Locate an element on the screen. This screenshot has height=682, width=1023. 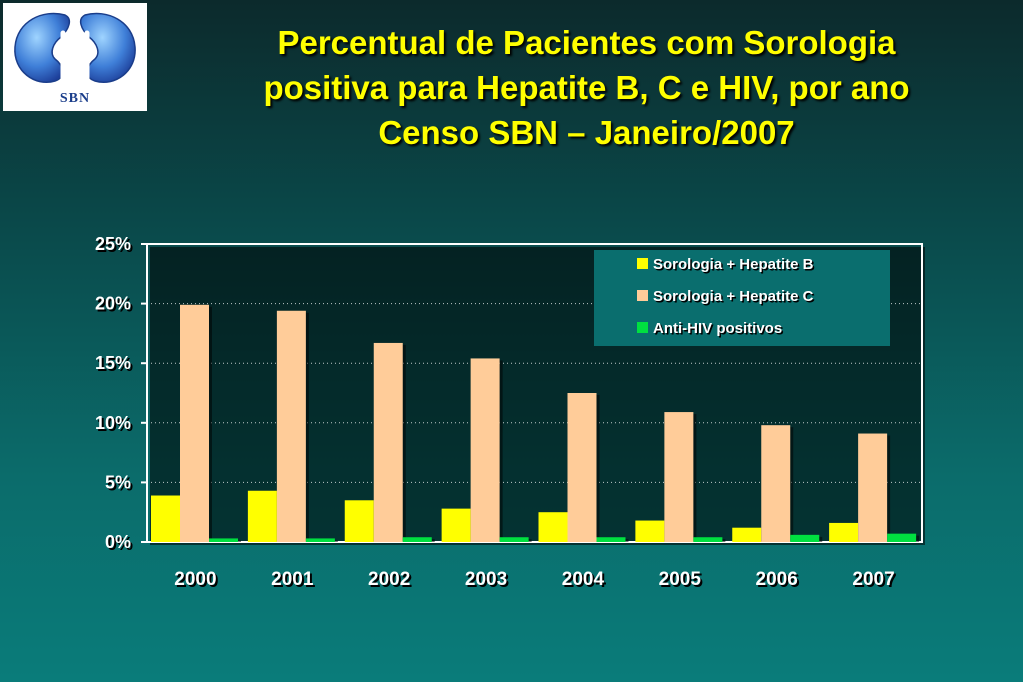
logo-text: SBN is located at coordinates (75, 98).